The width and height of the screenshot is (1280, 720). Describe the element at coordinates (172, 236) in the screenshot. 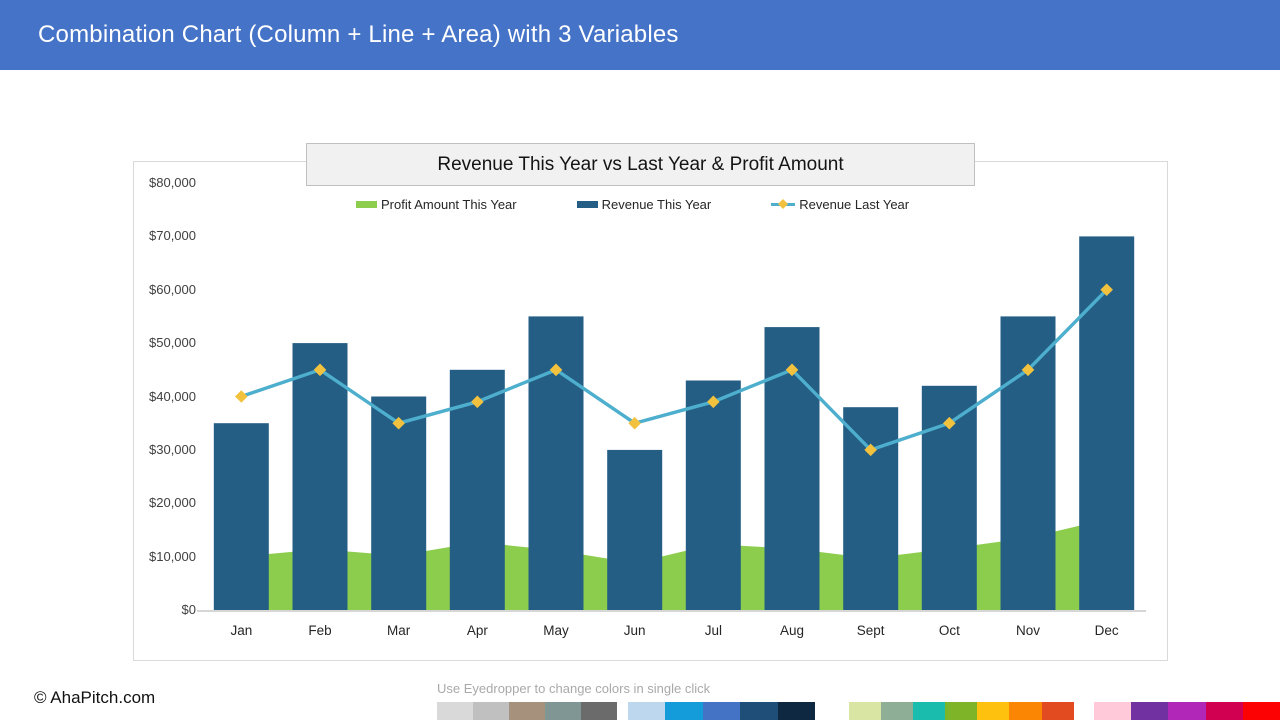

I see `y-tick-label: $70,000` at that location.